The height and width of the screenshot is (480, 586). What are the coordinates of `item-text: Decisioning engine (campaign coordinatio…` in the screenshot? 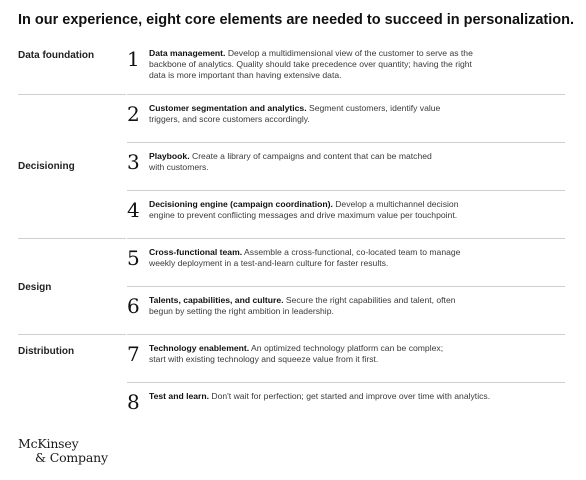 It's located at (303, 210).